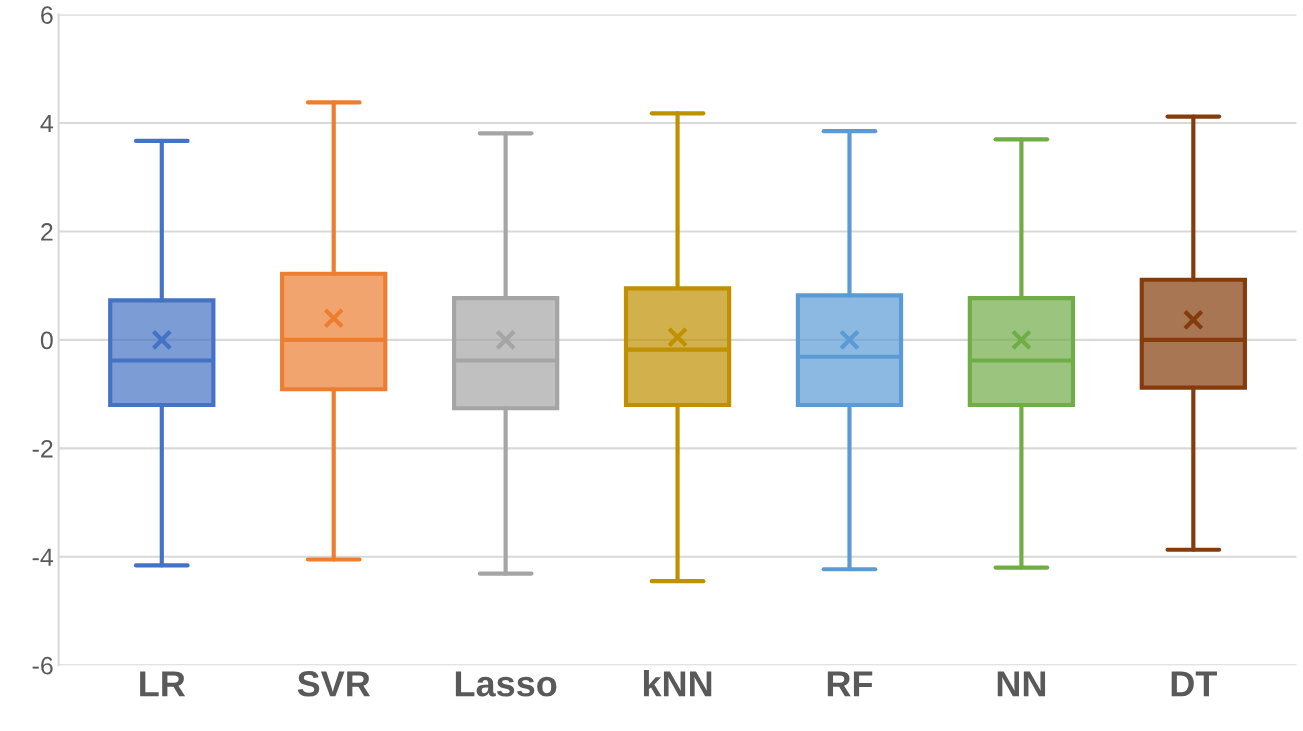 The image size is (1303, 731). I want to click on y-tick-label: -4, so click(43, 557).